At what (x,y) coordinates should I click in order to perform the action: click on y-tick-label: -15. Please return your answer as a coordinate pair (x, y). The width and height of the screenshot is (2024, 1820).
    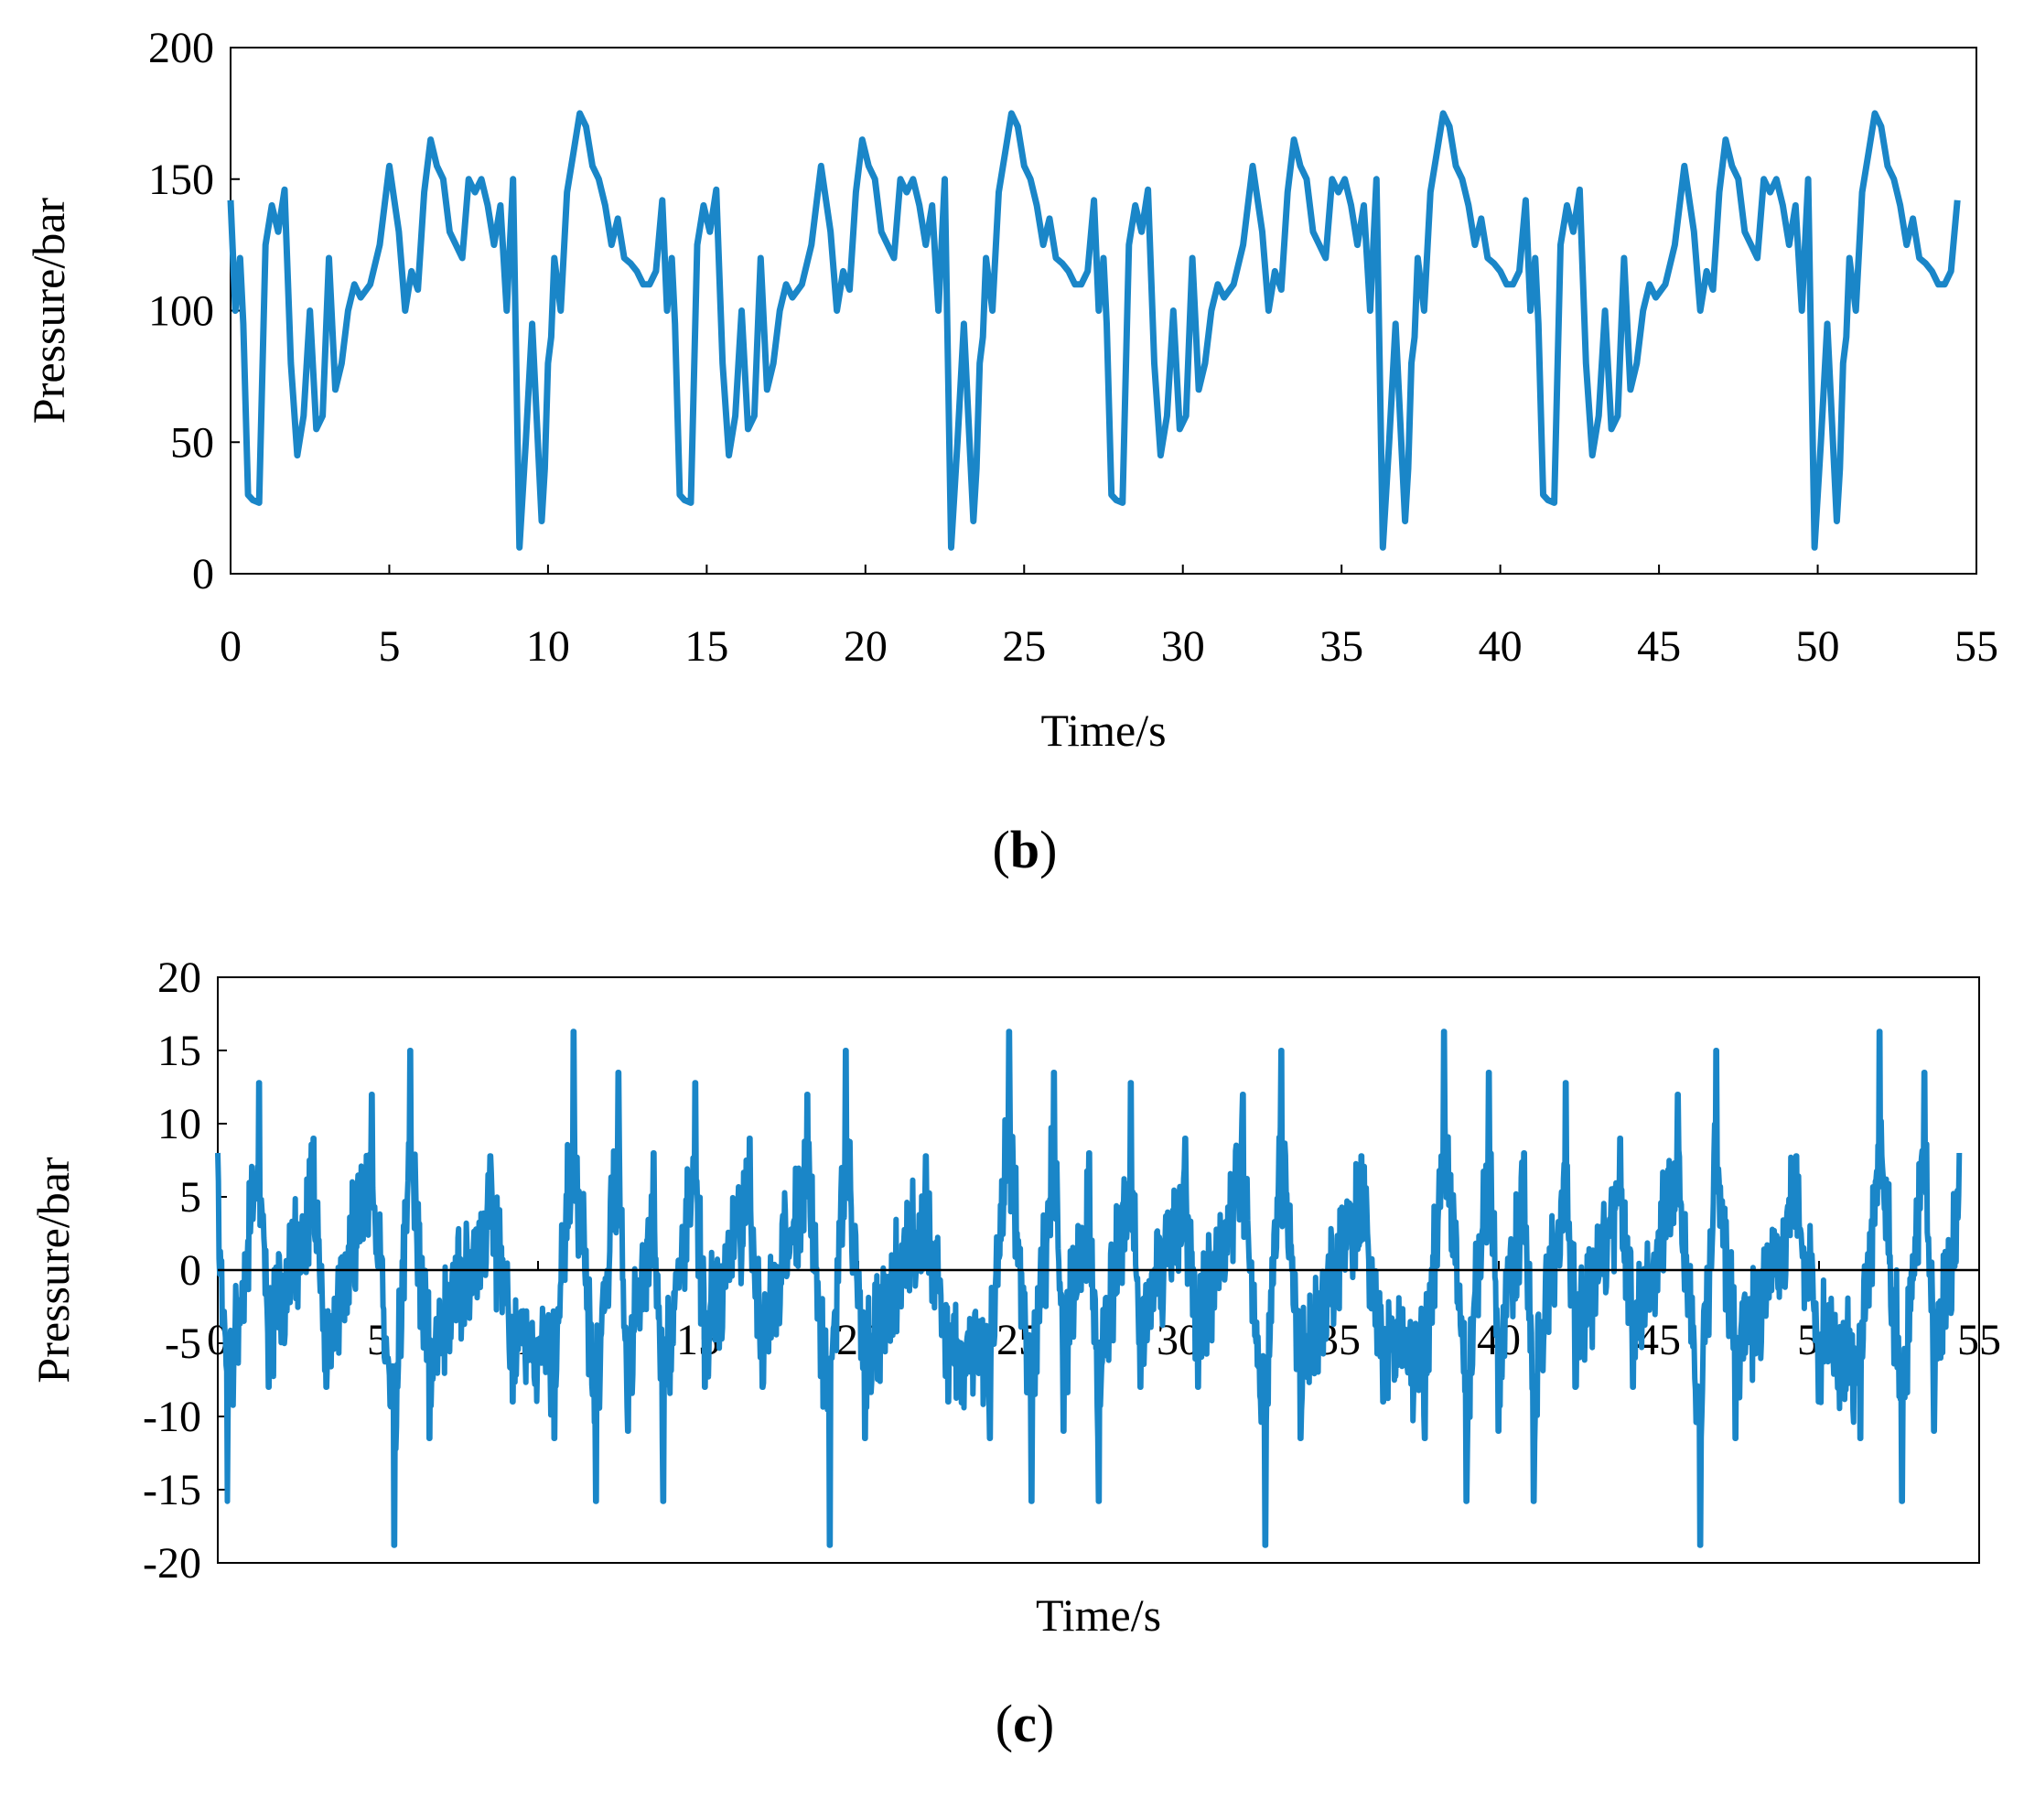
    Looking at the image, I should click on (172, 1490).